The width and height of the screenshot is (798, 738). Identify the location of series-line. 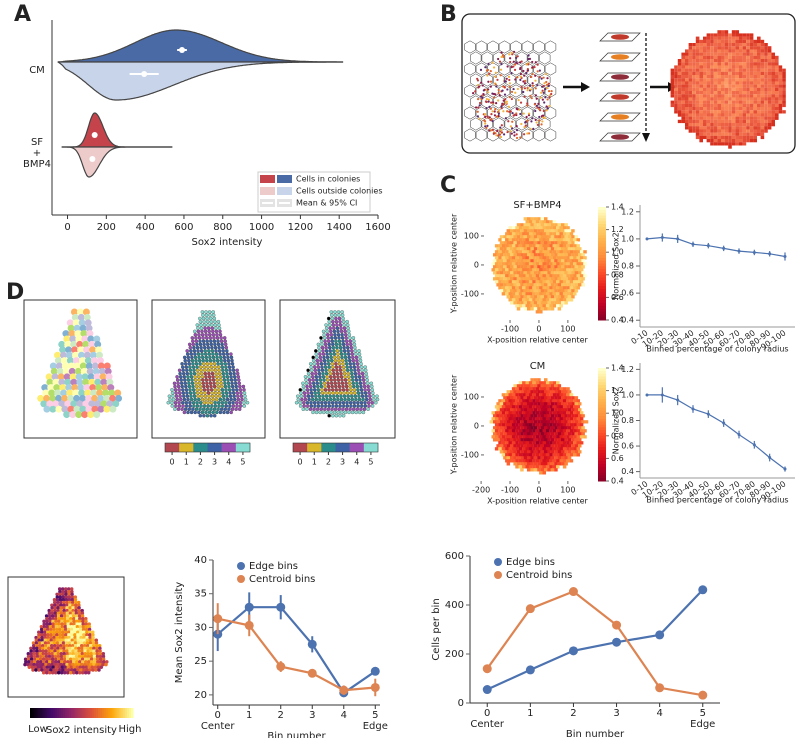
(296, 650).